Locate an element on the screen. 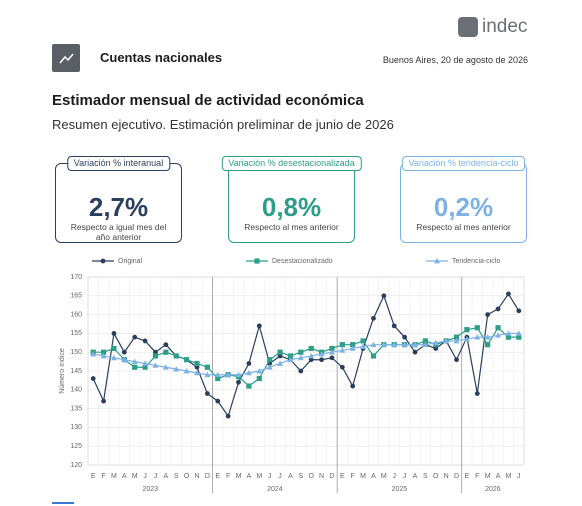  year-label: 2024 is located at coordinates (275, 489).